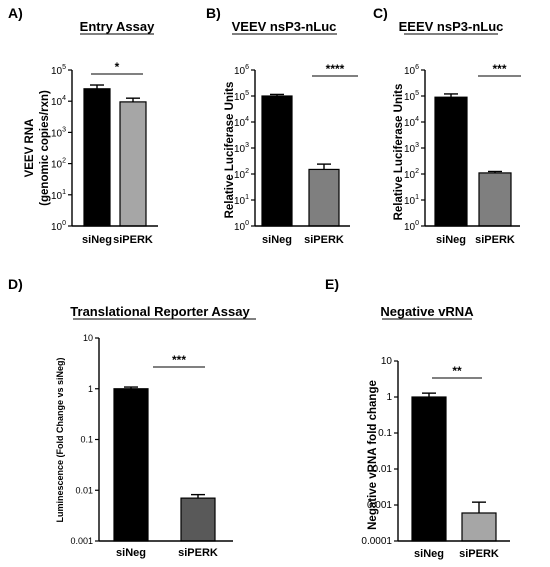 The image size is (550, 567). Describe the element at coordinates (117, 67) in the screenshot. I see `significance-marker: *` at that location.